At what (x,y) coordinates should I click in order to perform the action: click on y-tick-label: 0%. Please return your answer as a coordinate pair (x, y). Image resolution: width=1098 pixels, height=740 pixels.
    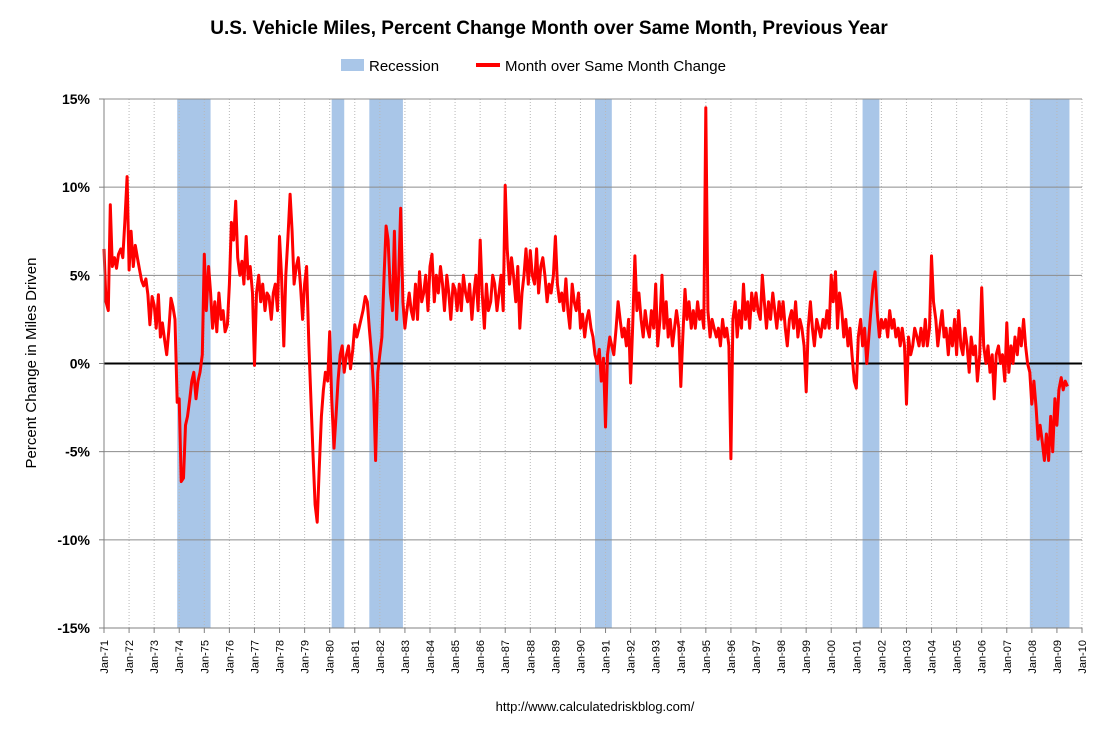
    Looking at the image, I should click on (80, 364).